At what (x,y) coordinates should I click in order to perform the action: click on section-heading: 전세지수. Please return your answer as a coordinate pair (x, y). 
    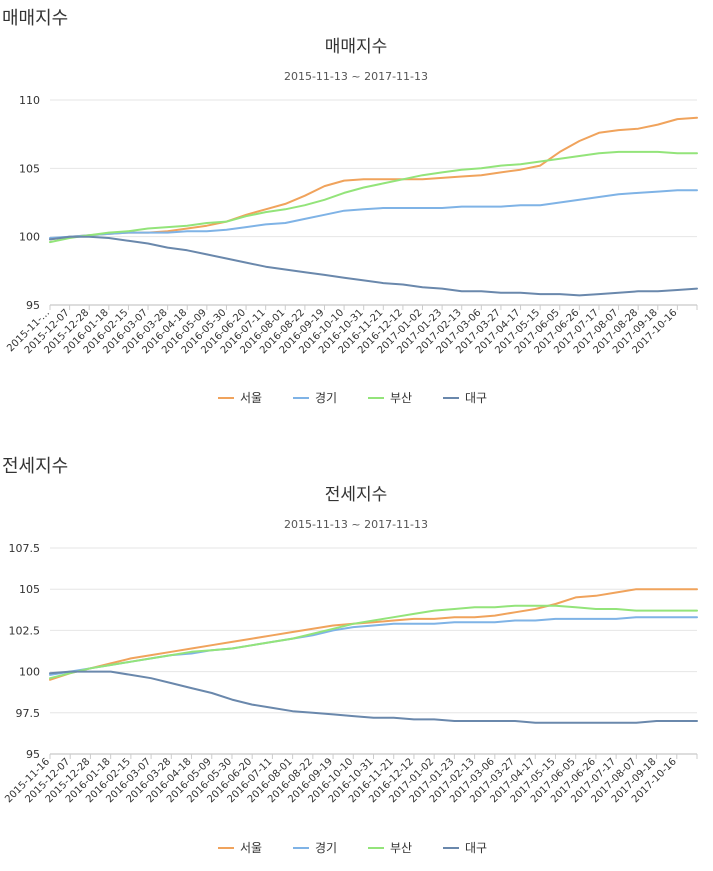
    Looking at the image, I should click on (35, 466).